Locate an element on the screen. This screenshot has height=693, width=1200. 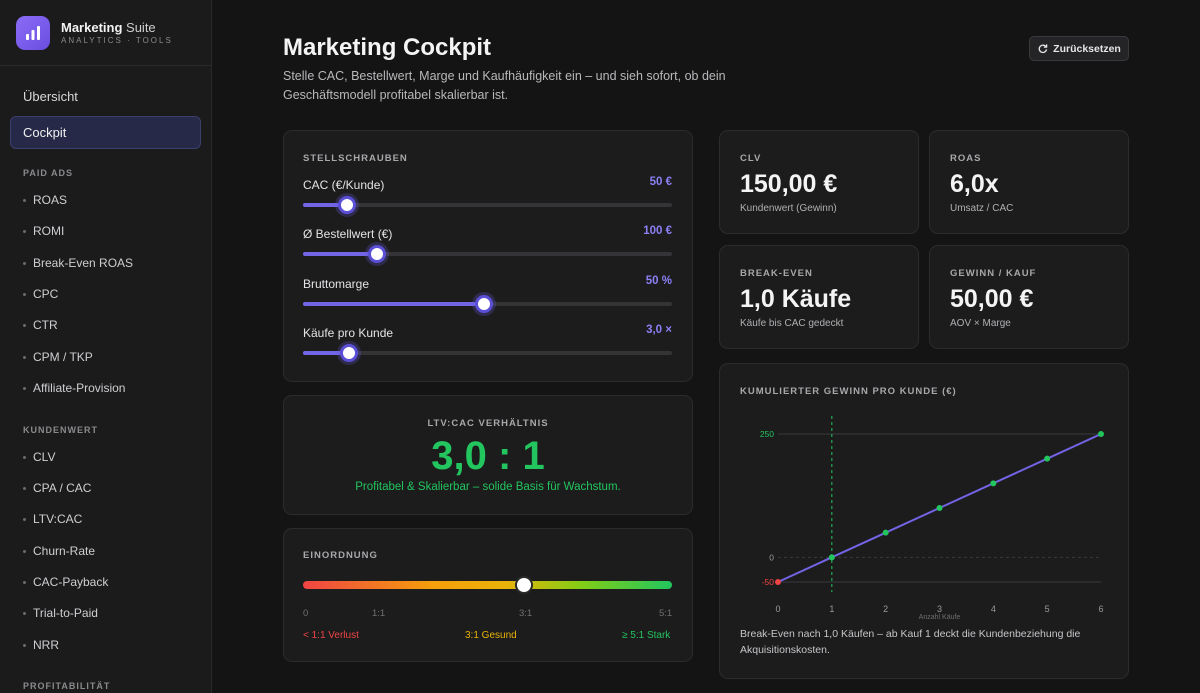
x-tick-label: 6 is located at coordinates (1100, 609).